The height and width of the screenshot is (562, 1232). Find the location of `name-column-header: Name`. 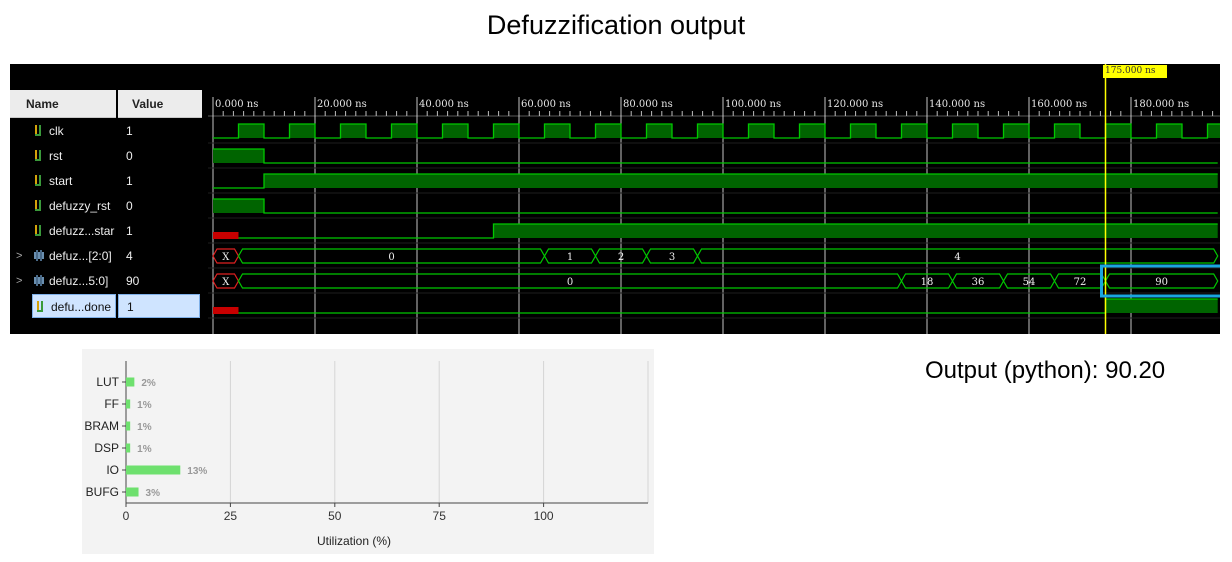

name-column-header: Name is located at coordinates (63, 104).